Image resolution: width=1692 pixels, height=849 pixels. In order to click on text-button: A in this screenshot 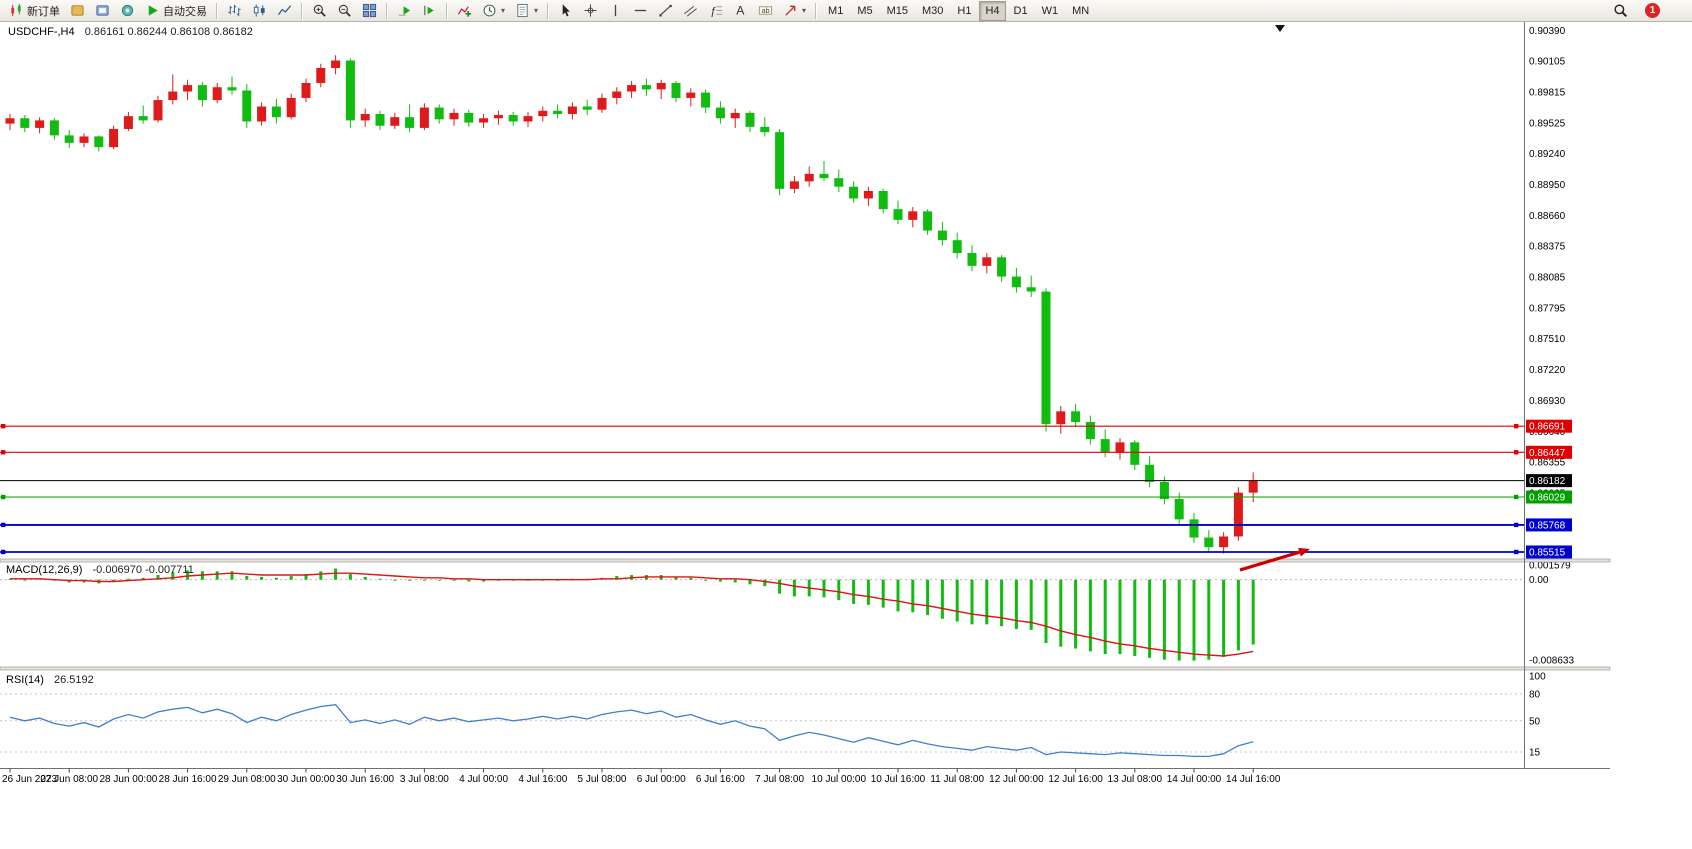, I will do `click(740, 11)`.